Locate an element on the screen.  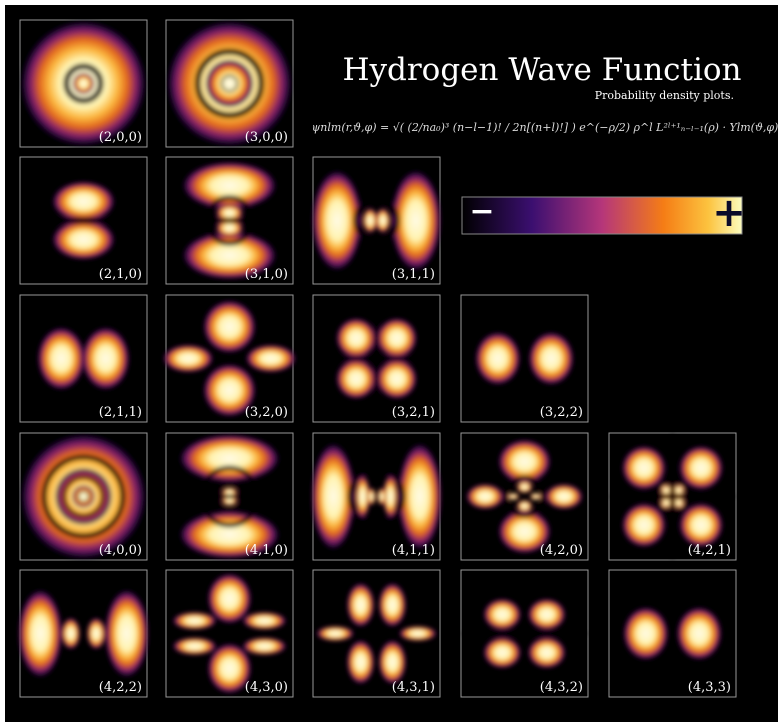
colorbar is located at coordinates (602, 215).